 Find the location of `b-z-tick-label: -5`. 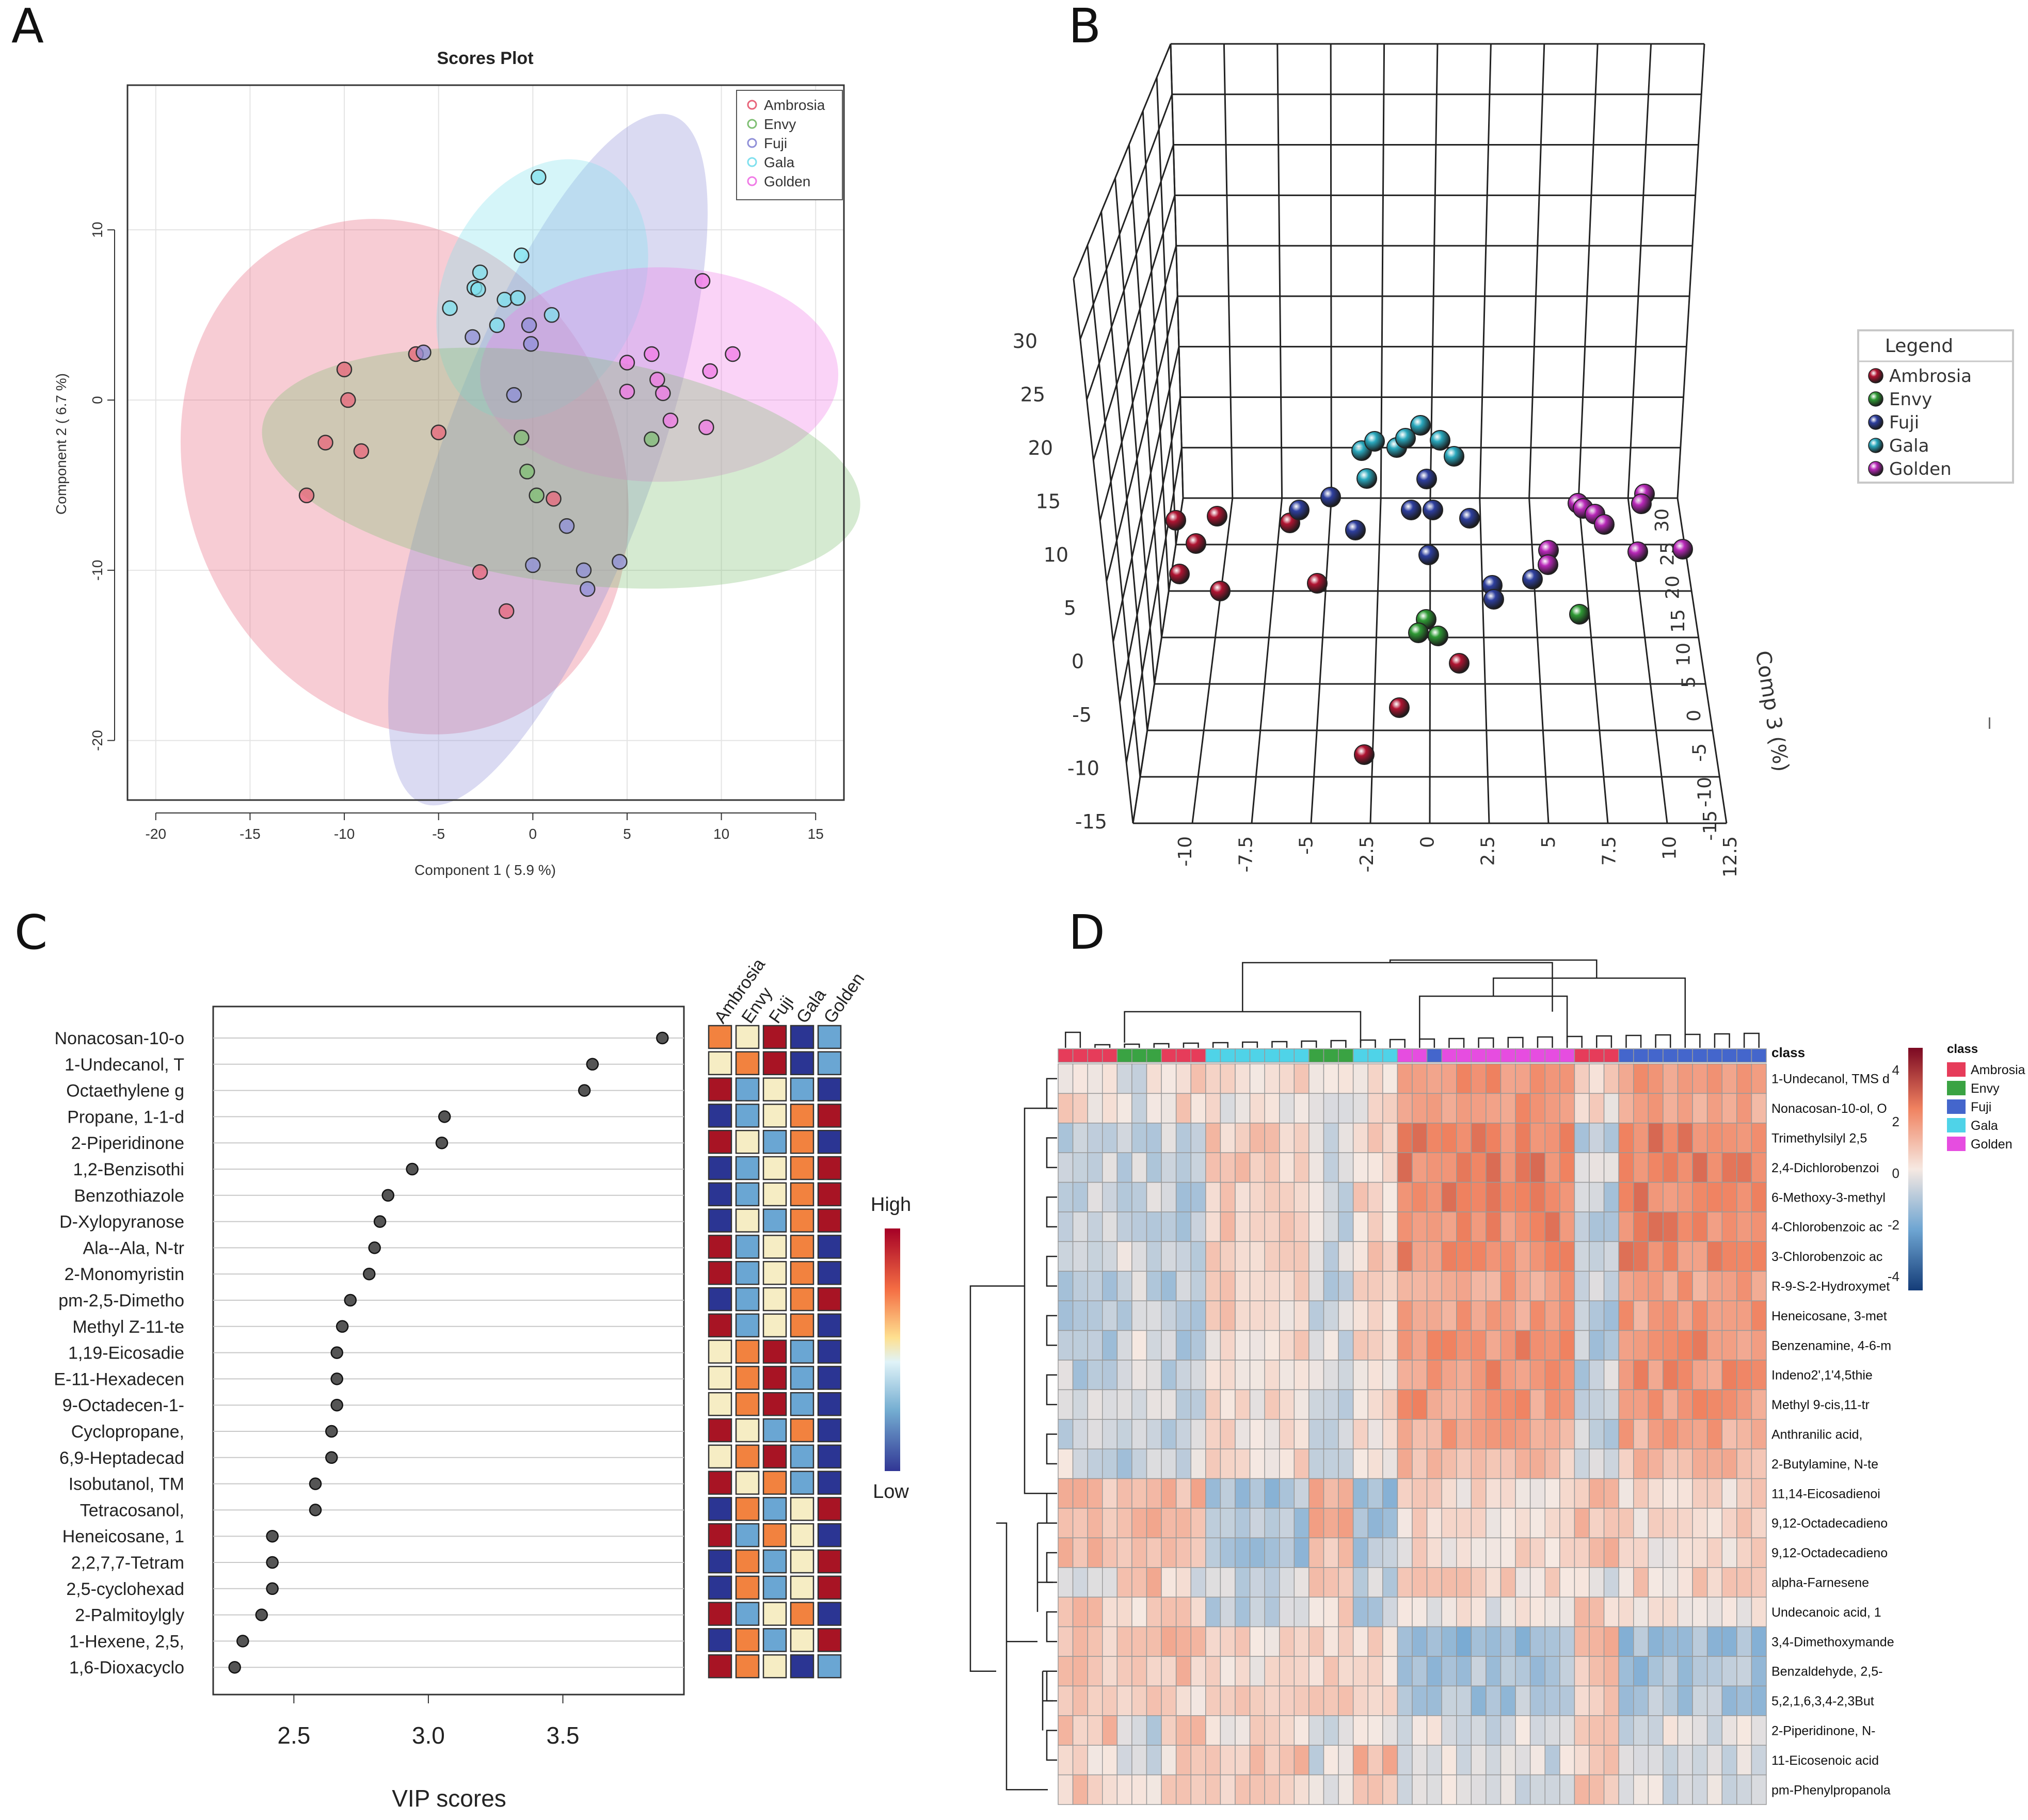

b-z-tick-label: -5 is located at coordinates (1082, 715).